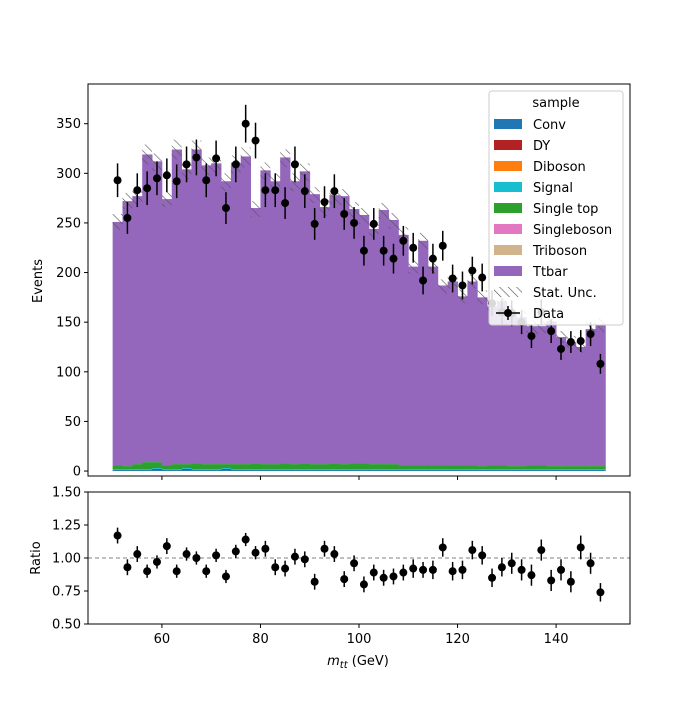  Describe the element at coordinates (541, 146) in the screenshot. I see `legend-label-dy: DY` at that location.